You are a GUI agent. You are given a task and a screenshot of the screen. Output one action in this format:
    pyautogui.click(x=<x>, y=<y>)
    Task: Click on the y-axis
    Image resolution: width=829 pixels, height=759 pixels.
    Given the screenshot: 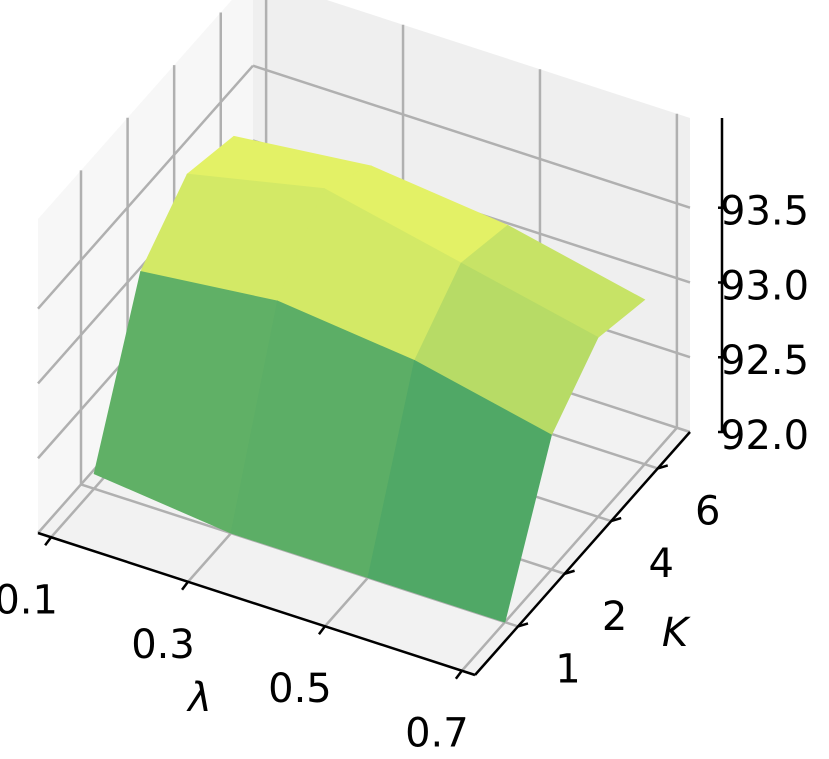 What is the action you would take?
    pyautogui.click(x=582, y=553)
    